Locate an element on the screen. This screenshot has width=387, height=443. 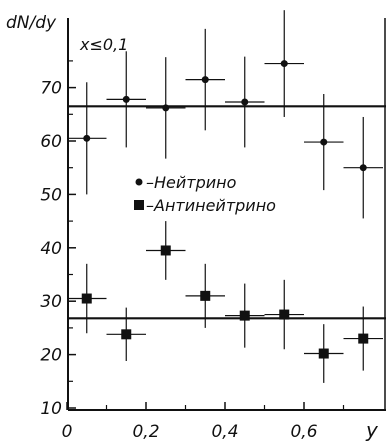
y-tick-label: 60 is located at coordinates (51, 142).